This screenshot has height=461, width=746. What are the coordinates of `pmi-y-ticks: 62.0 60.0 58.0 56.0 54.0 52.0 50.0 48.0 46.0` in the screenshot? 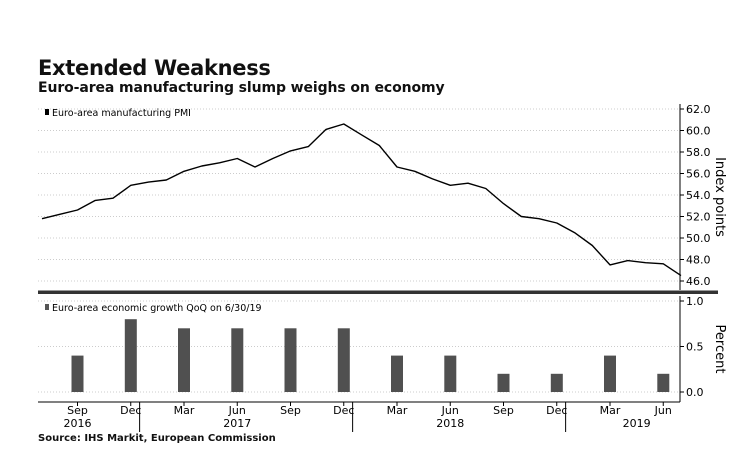 It's located at (695, 195).